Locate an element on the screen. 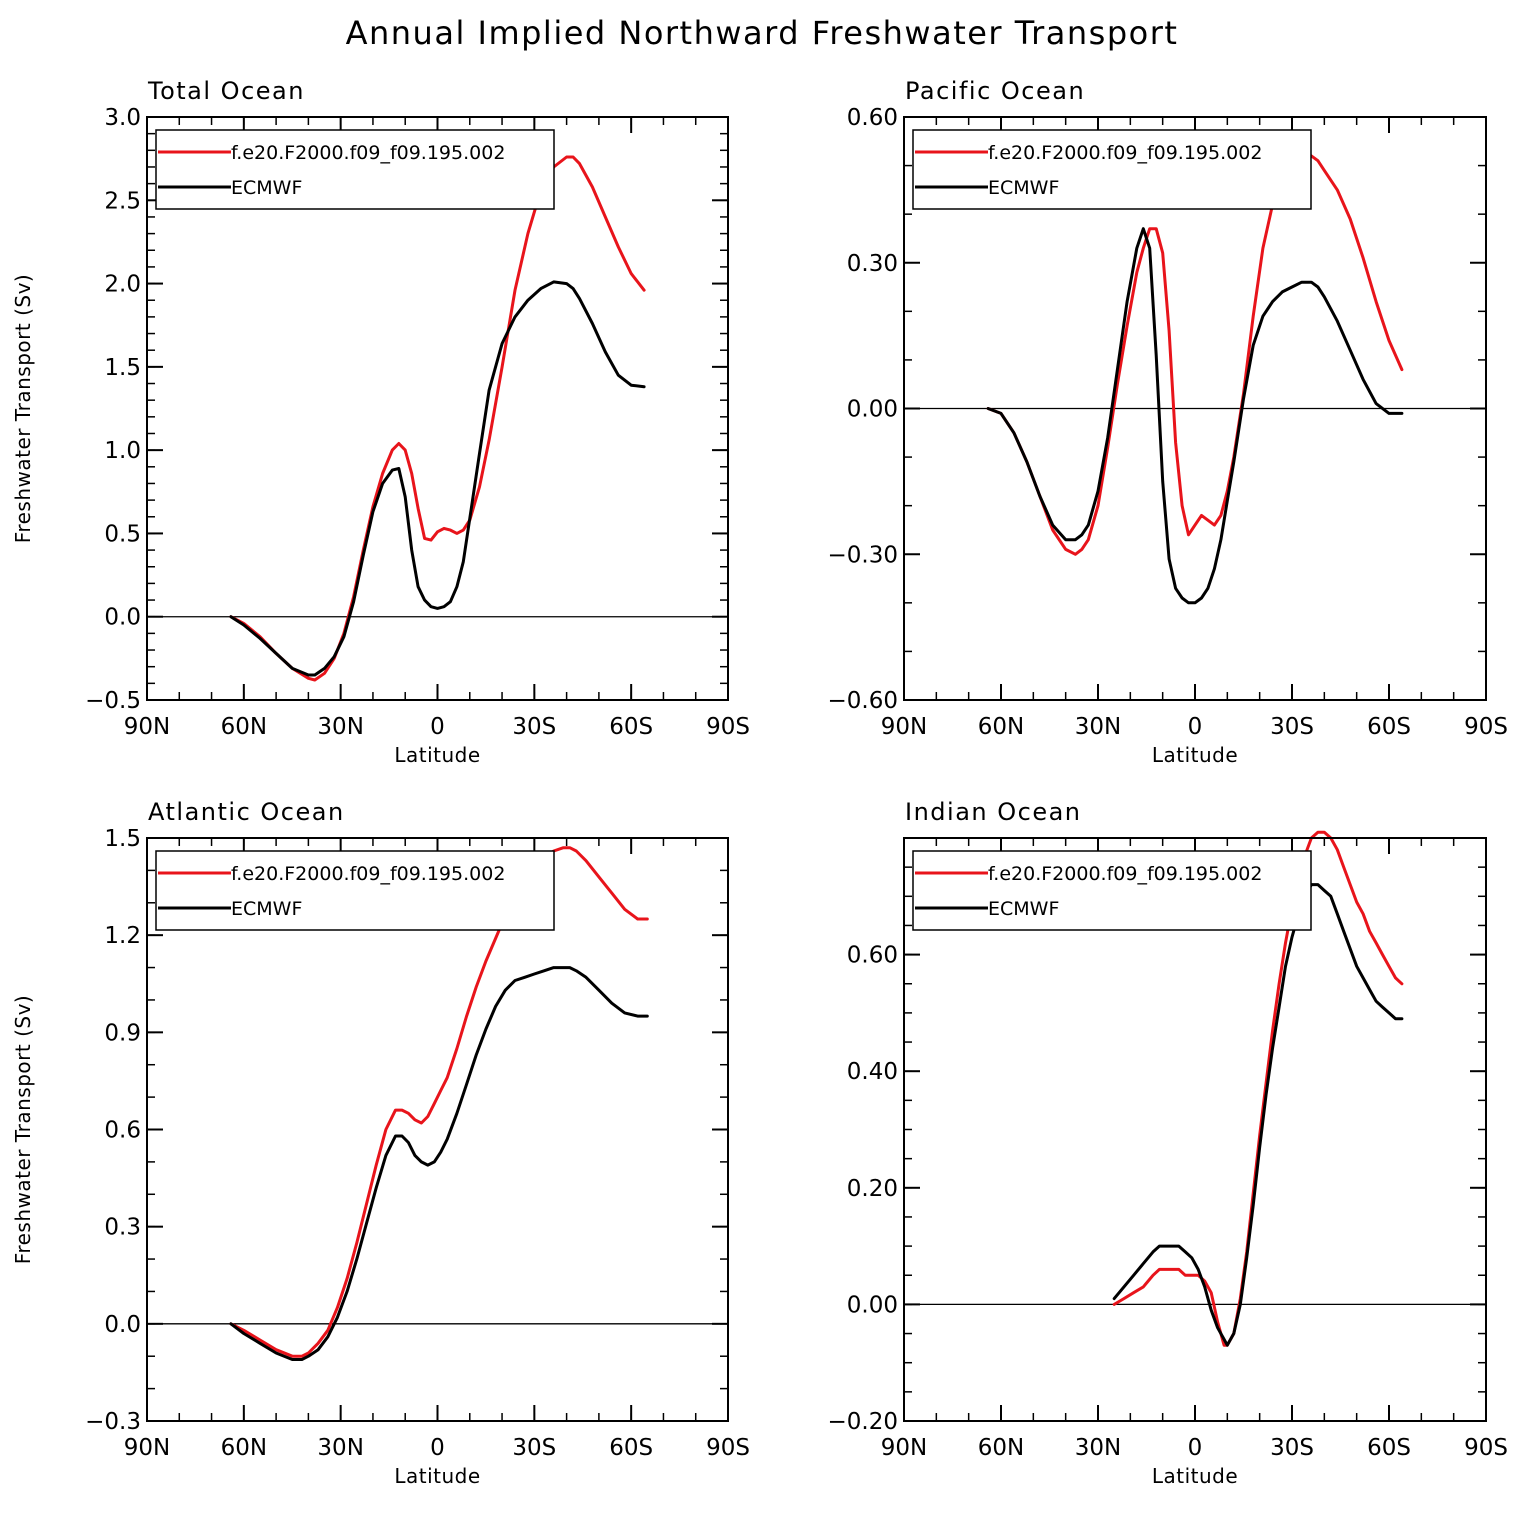 This screenshot has height=1527, width=1524. y-tick-label: −0.5 is located at coordinates (113, 701).